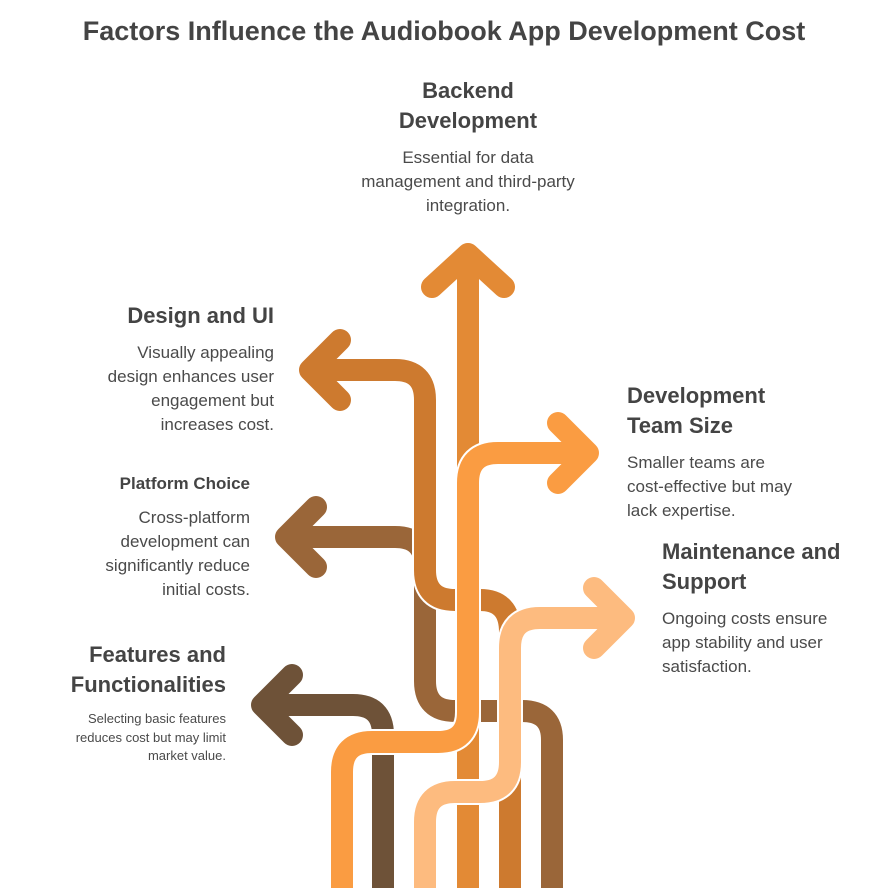 This screenshot has height=888, width=888. Describe the element at coordinates (468, 105) in the screenshot. I see `factor-heading: Backend Development` at that location.